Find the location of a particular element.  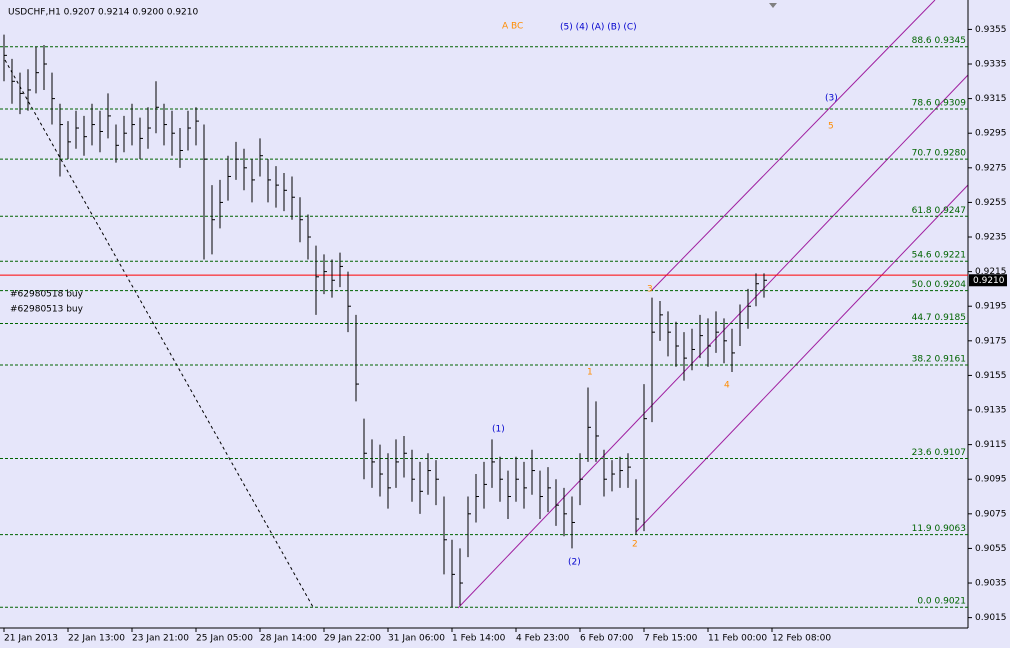

fib-label: 70.7 0.9280 is located at coordinates (939, 154).